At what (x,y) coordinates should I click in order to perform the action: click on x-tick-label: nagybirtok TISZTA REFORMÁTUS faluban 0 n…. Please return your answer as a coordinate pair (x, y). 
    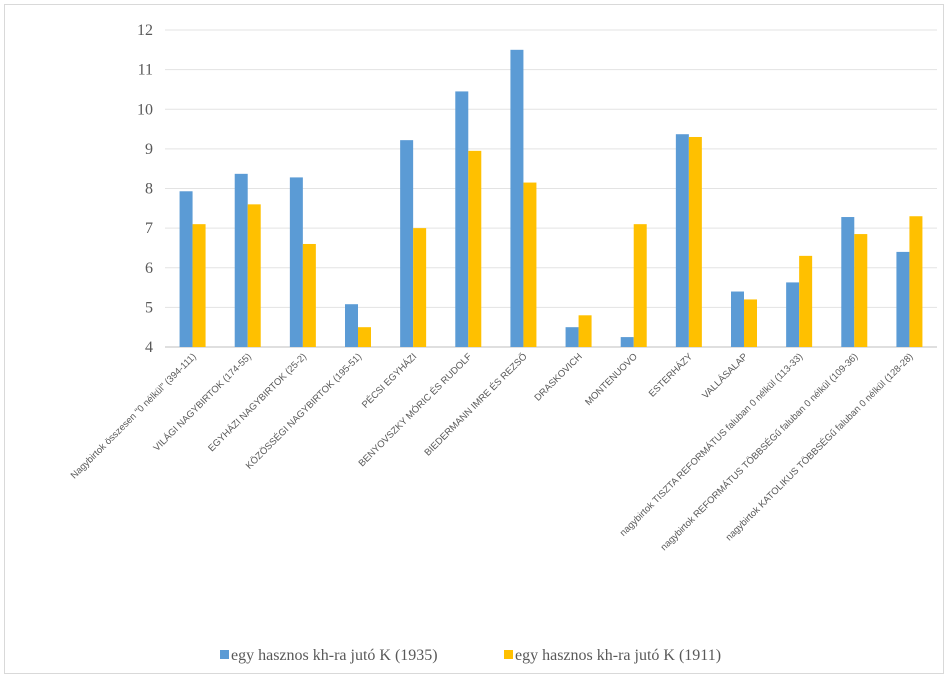
    Looking at the image, I should click on (711, 444).